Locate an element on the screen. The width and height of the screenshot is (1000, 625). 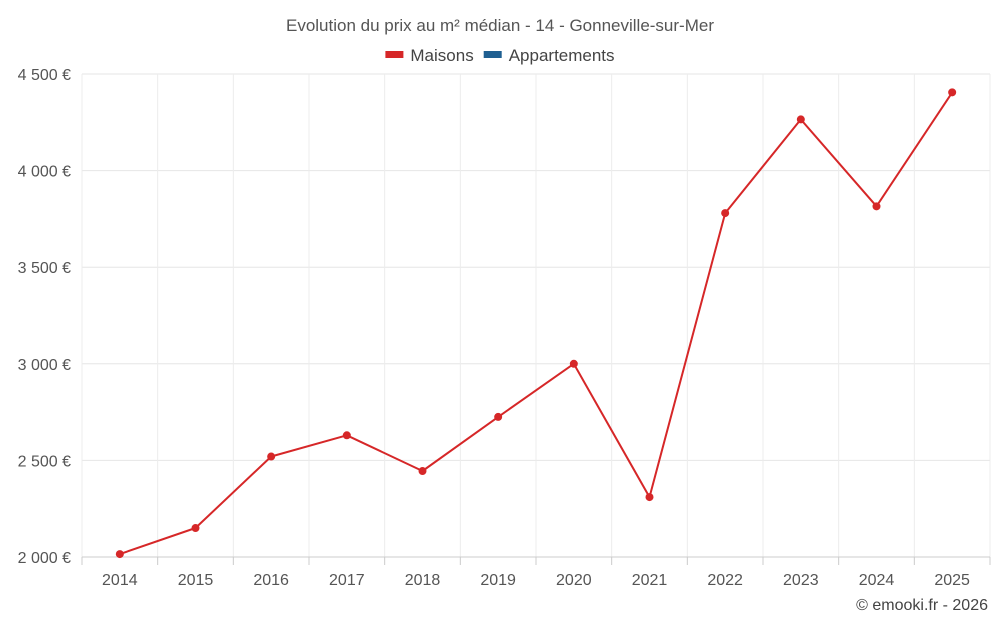
y-tick-label: 2 500 € is located at coordinates (44, 461).